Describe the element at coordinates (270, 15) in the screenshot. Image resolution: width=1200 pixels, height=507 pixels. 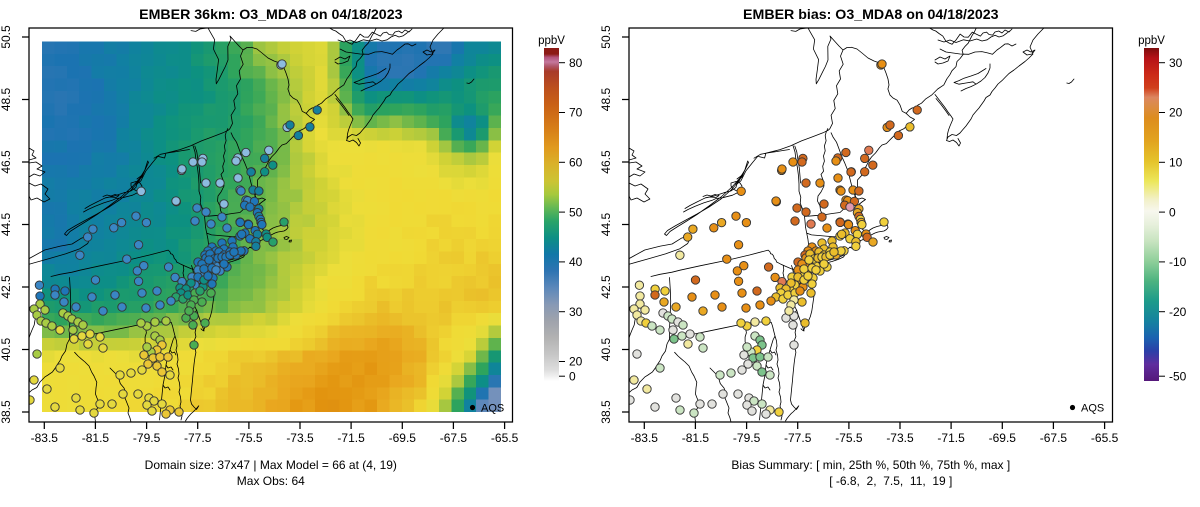
I see `svg-text:EMBER 36km: O3_MDA8 on 04/18/2: EMBER 36km: O3_MDA8 on 04/18/2023` at that location.